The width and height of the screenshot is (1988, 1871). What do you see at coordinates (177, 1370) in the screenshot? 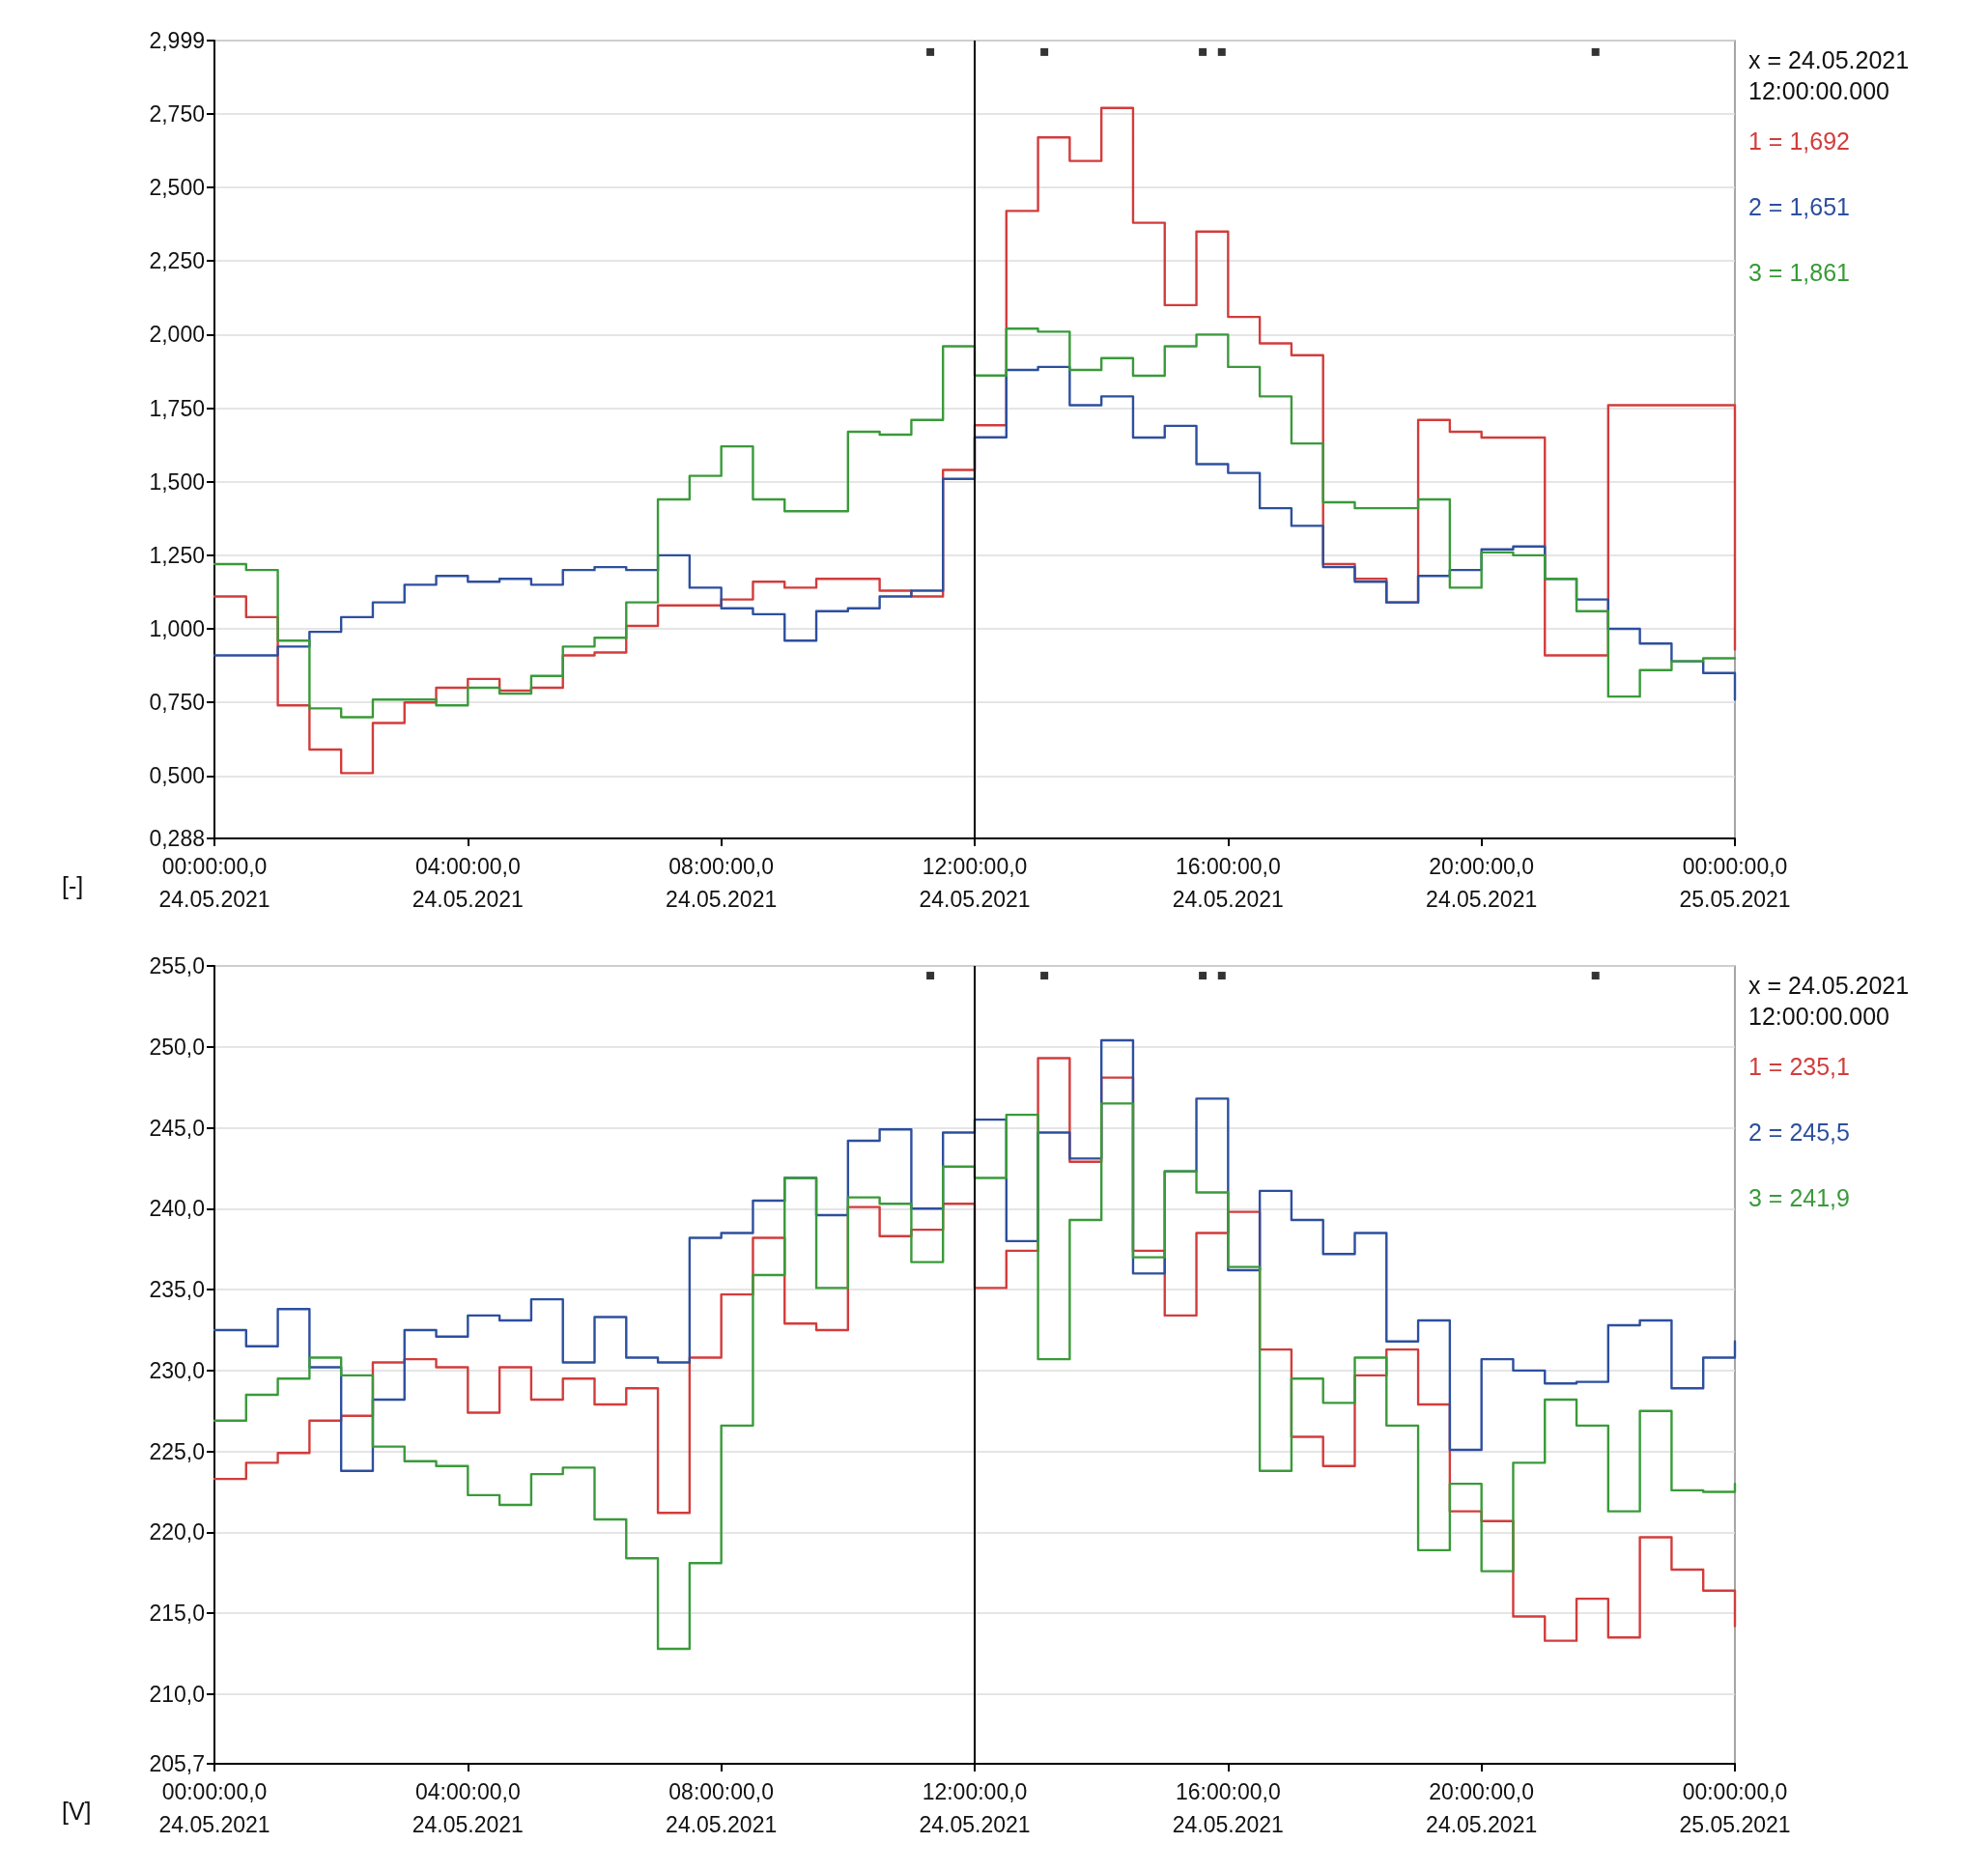
I see `y-tick-label: 230,0` at bounding box center [177, 1370].